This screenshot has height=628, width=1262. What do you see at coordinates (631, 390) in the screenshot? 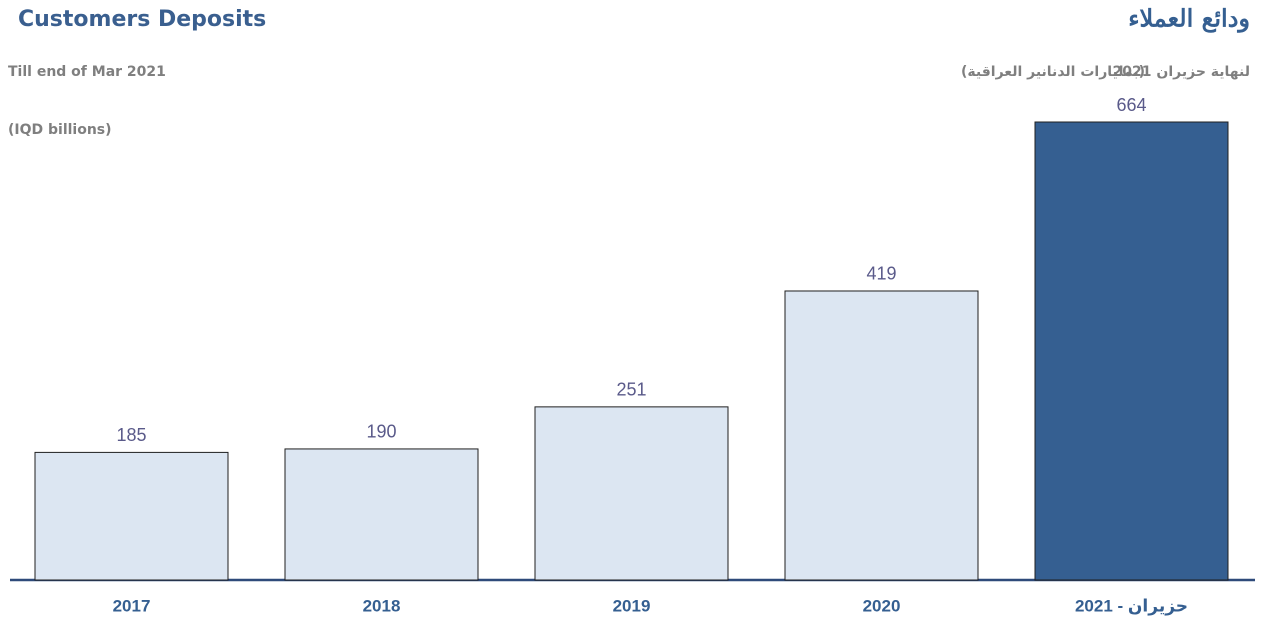
I see `value-label: 251` at bounding box center [631, 390].